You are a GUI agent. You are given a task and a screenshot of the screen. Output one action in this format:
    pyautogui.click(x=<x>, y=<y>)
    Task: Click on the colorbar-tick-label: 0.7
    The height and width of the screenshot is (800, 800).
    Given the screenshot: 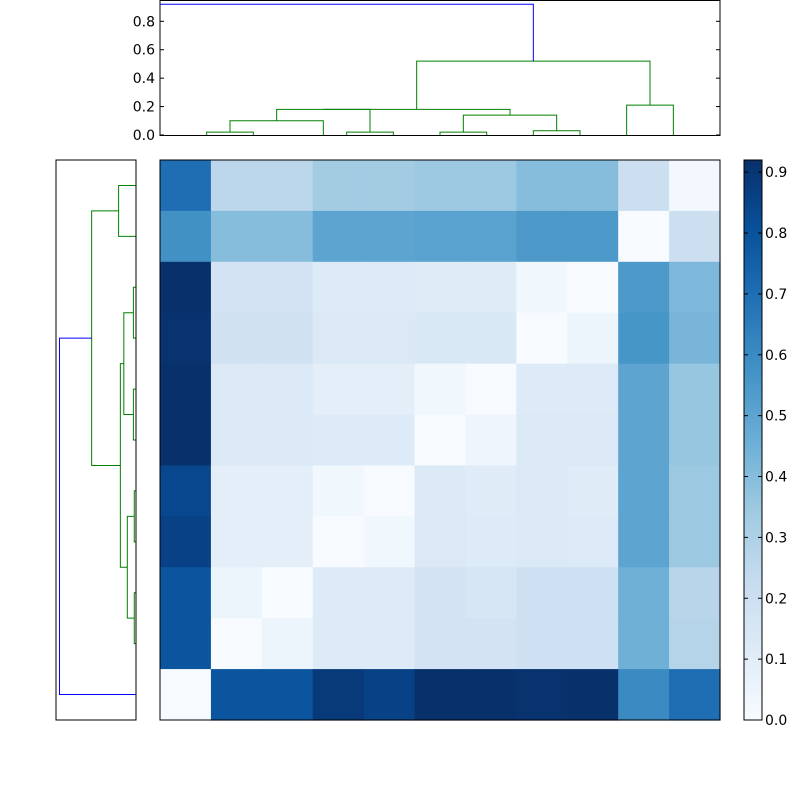 What is the action you would take?
    pyautogui.click(x=776, y=295)
    